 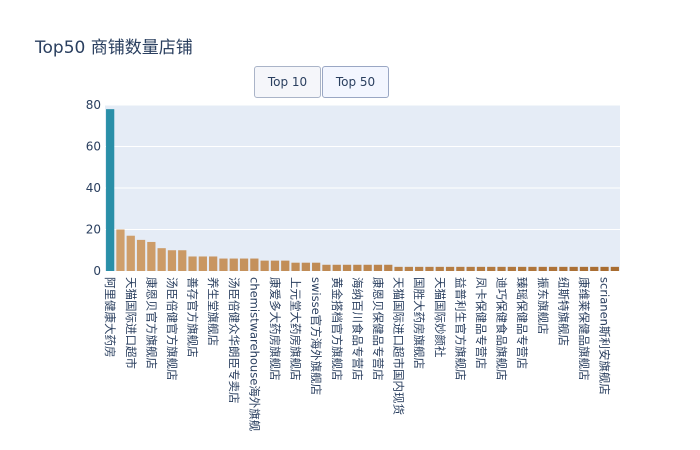 I want to click on chart-title: Top50 商铺数量店铺, so click(x=114, y=48).